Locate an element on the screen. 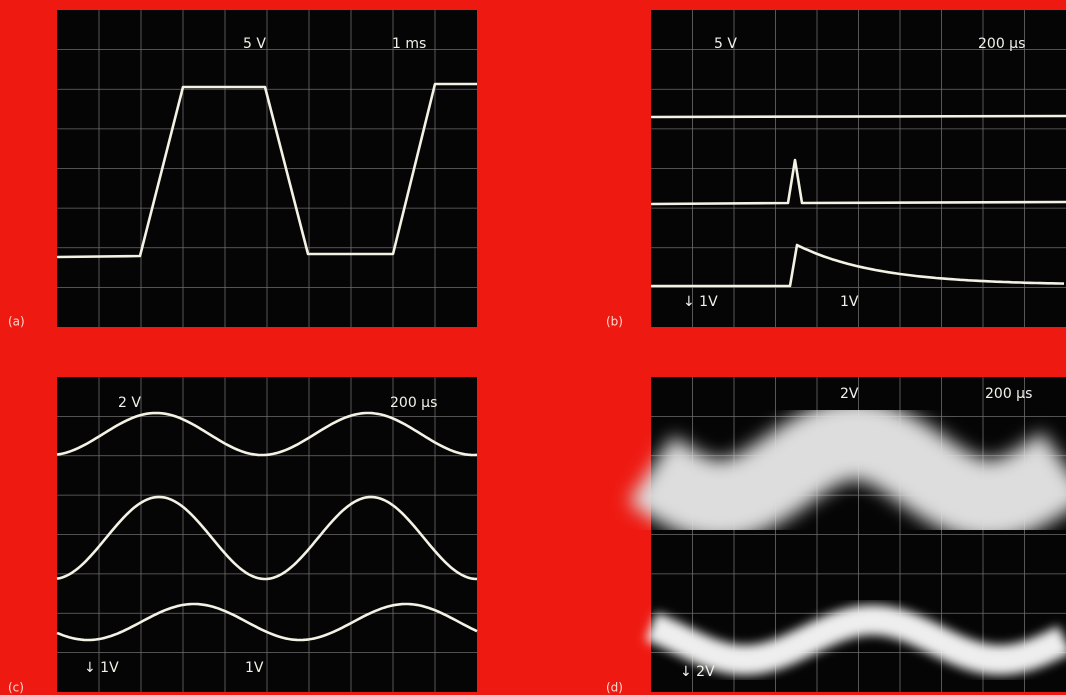 The height and width of the screenshot is (695, 1066). panel-label: (b) is located at coordinates (614, 322).